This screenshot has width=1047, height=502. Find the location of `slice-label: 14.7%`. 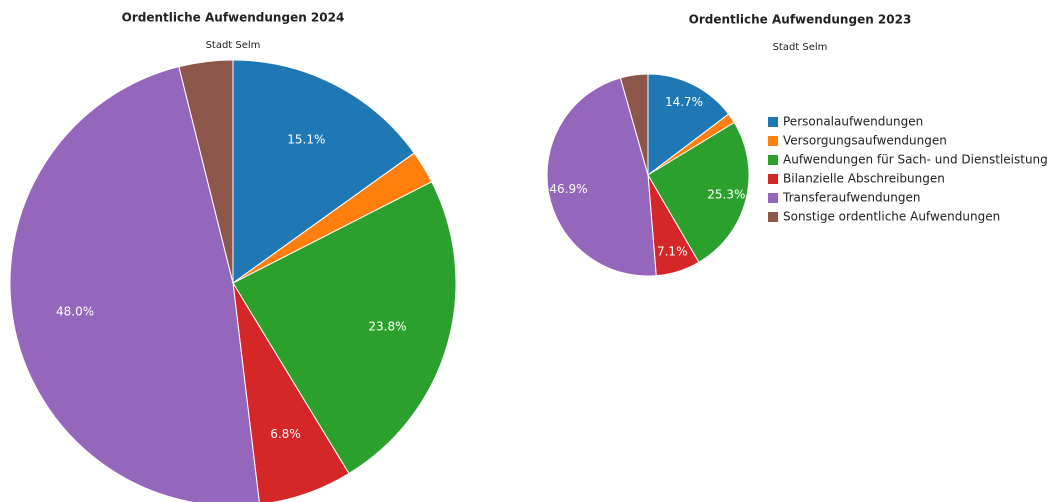

slice-label: 14.7% is located at coordinates (684, 102).